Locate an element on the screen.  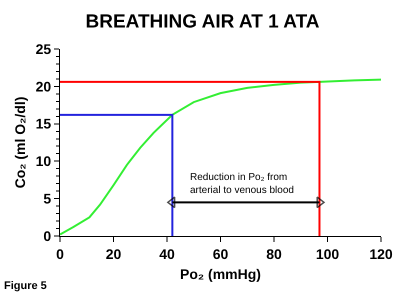
x-tick-label: 20 is located at coordinates (114, 254).